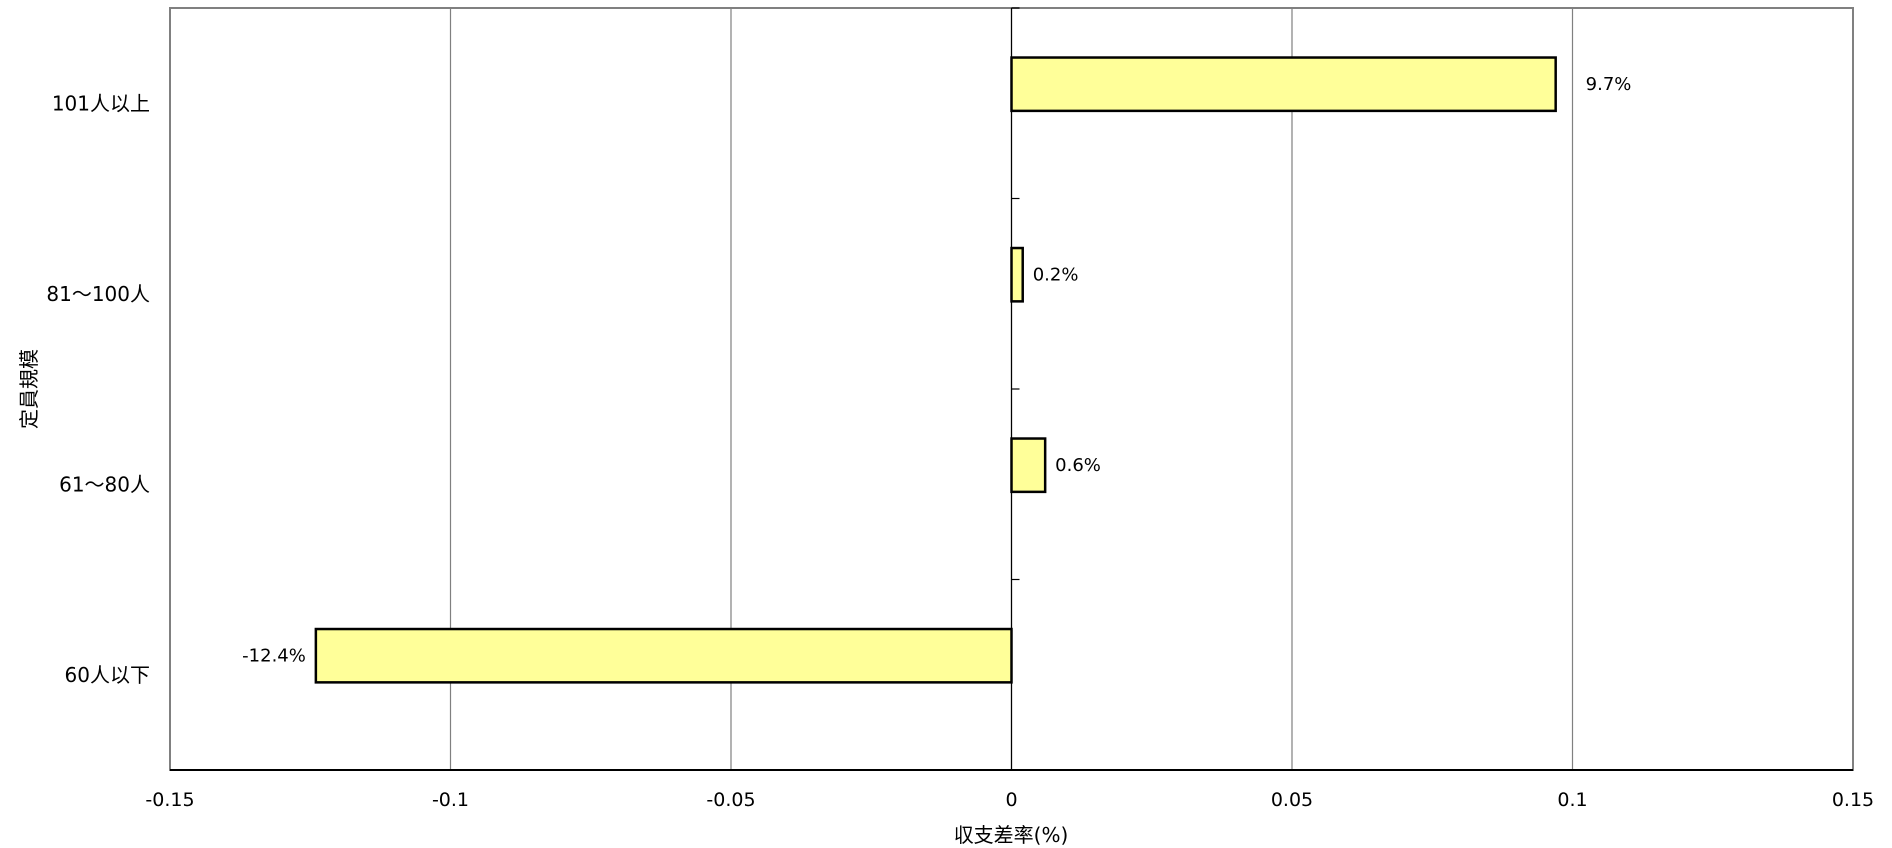 The image size is (1892, 848). Describe the element at coordinates (169, 800) in the screenshot. I see `x-tick-label: -0.15` at that location.